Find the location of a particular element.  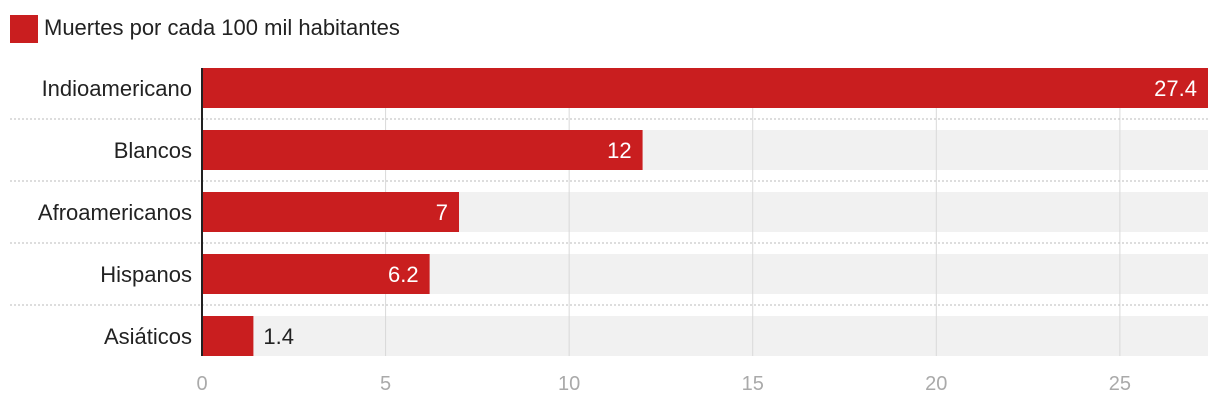

x-tick-label: 15 is located at coordinates (753, 384).